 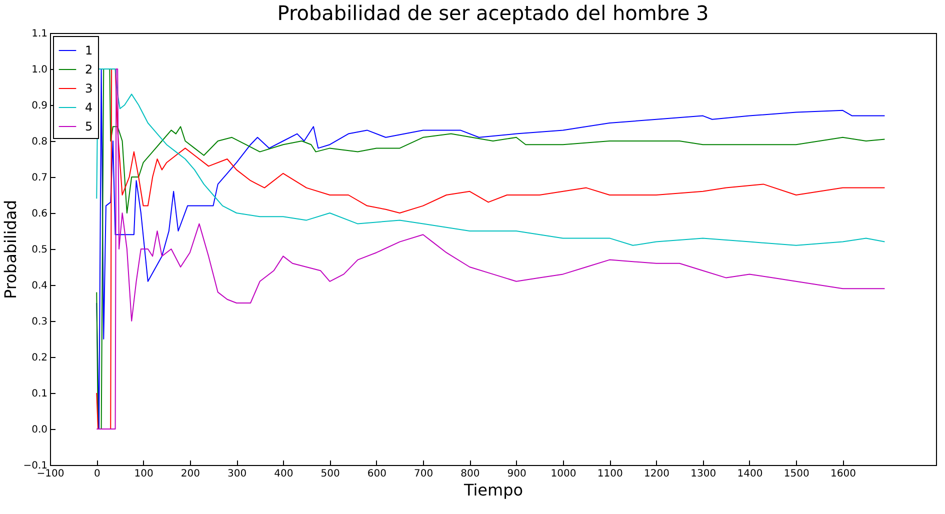 I want to click on x-tick-label: 800, so click(x=470, y=474).